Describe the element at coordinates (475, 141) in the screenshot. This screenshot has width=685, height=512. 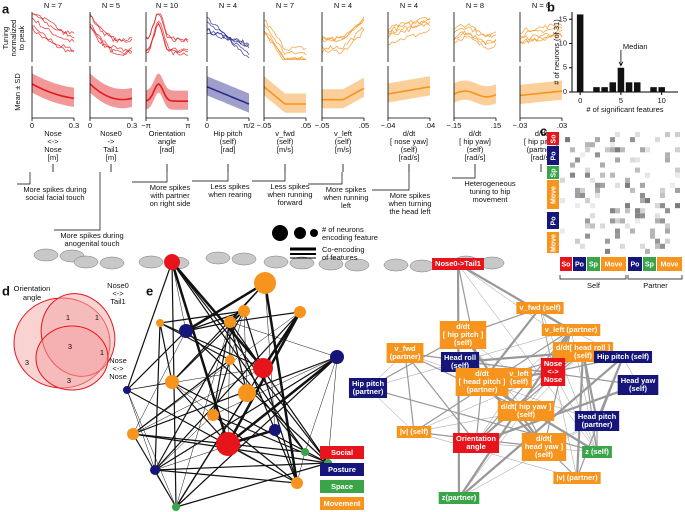
I see `label-line: [ hip yaw]` at that location.